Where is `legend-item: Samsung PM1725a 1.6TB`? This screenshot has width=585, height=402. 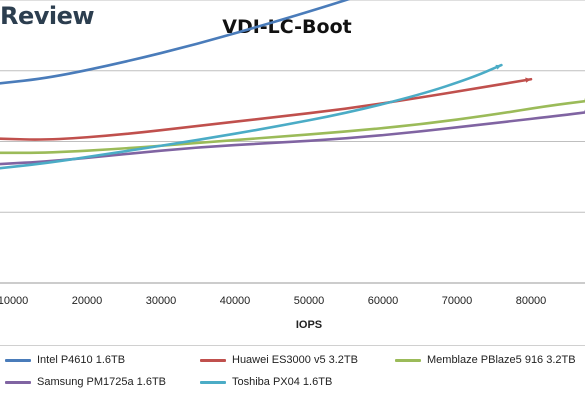
legend-item: Samsung PM1725a 1.6TB is located at coordinates (85, 382).